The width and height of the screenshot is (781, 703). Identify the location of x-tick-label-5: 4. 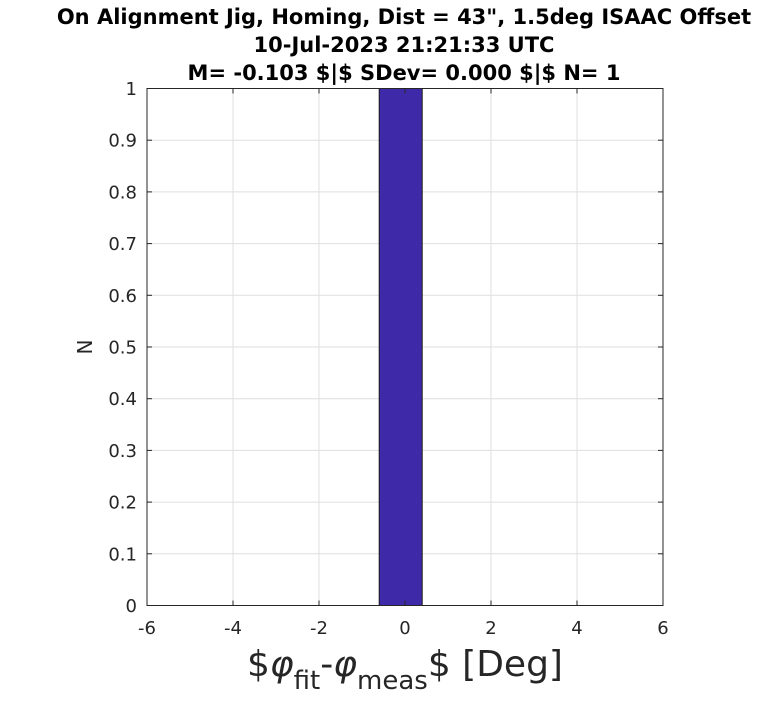
(576, 628).